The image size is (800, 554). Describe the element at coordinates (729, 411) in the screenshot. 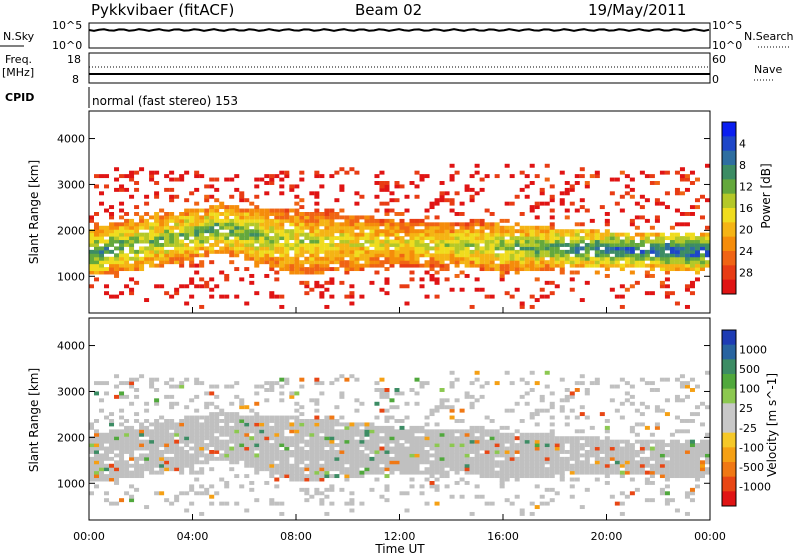

I see `colorbar-swatch` at that location.